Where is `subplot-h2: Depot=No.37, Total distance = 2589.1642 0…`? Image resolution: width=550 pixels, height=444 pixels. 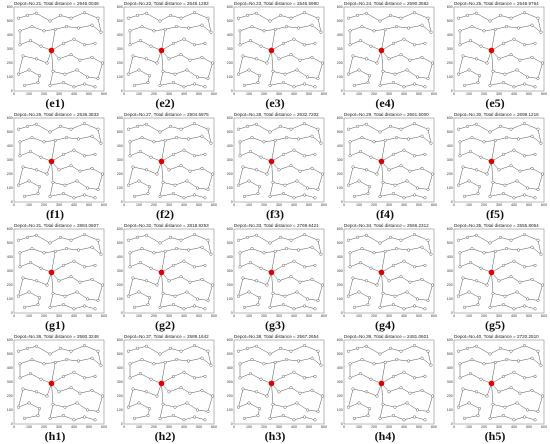
subplot-h2: Depot=No.37, Total distance = 2589.1642 0… is located at coordinates (165, 388).